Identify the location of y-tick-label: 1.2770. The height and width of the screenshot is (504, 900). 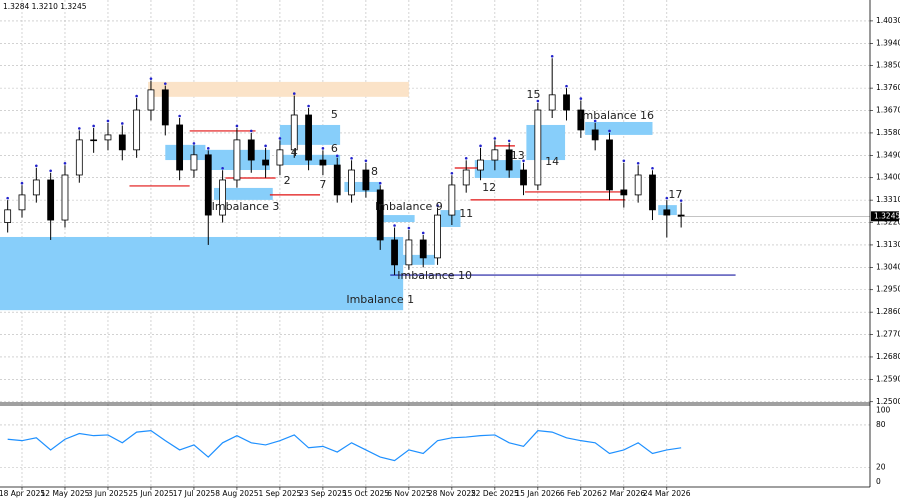
(888, 334).